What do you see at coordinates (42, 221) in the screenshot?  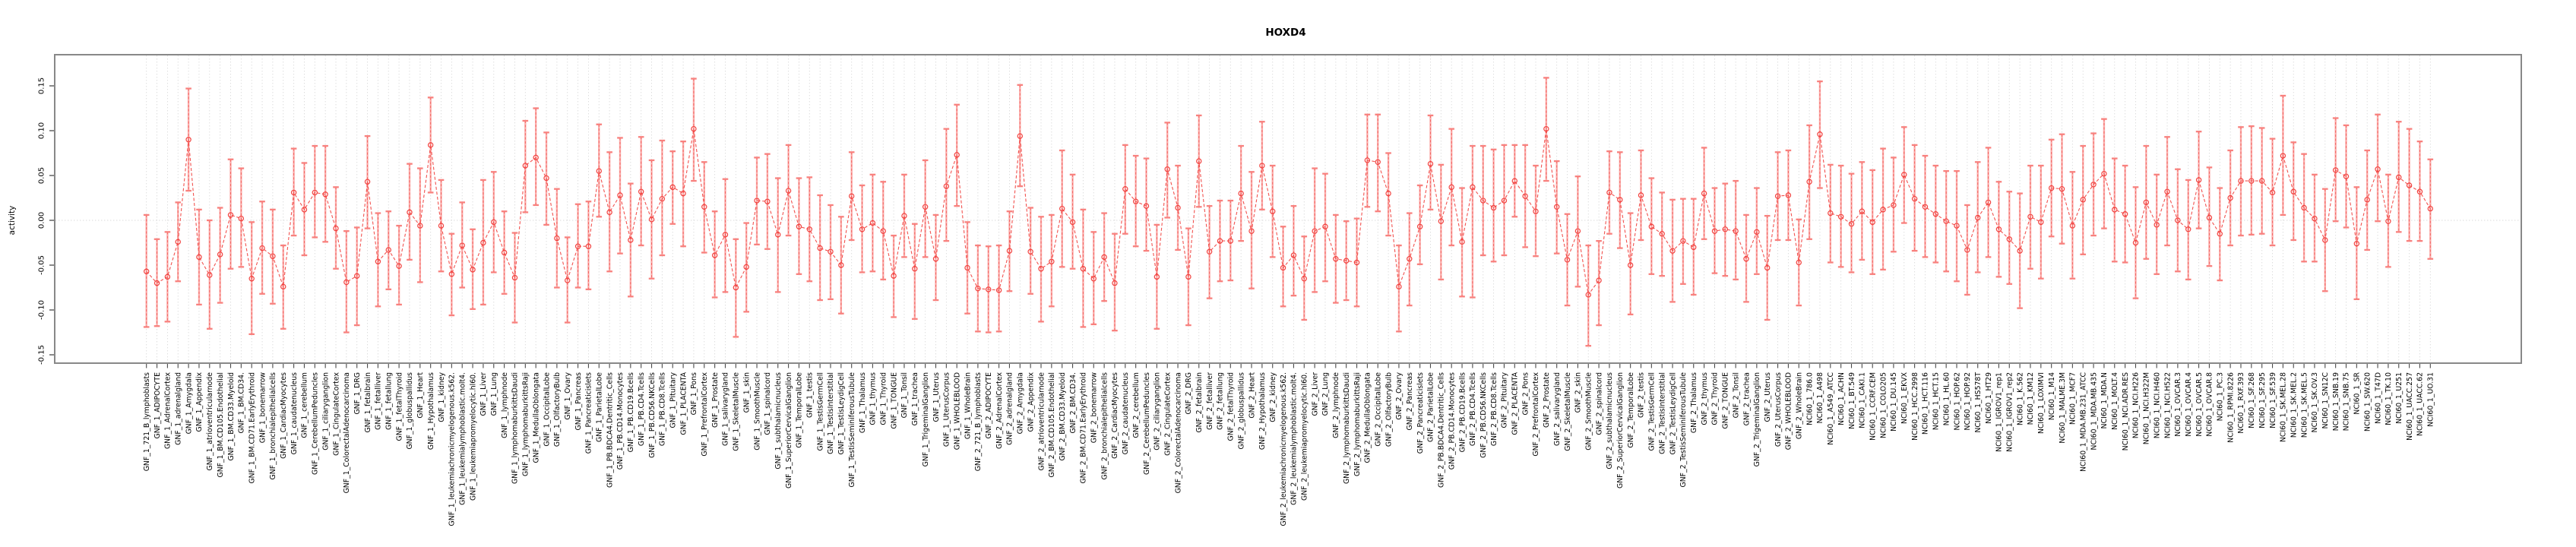 I see `y-axis-tick-labels: 0.15 0.10 0.05 0.00 -0.05 -0.10 -0.15` at bounding box center [42, 221].